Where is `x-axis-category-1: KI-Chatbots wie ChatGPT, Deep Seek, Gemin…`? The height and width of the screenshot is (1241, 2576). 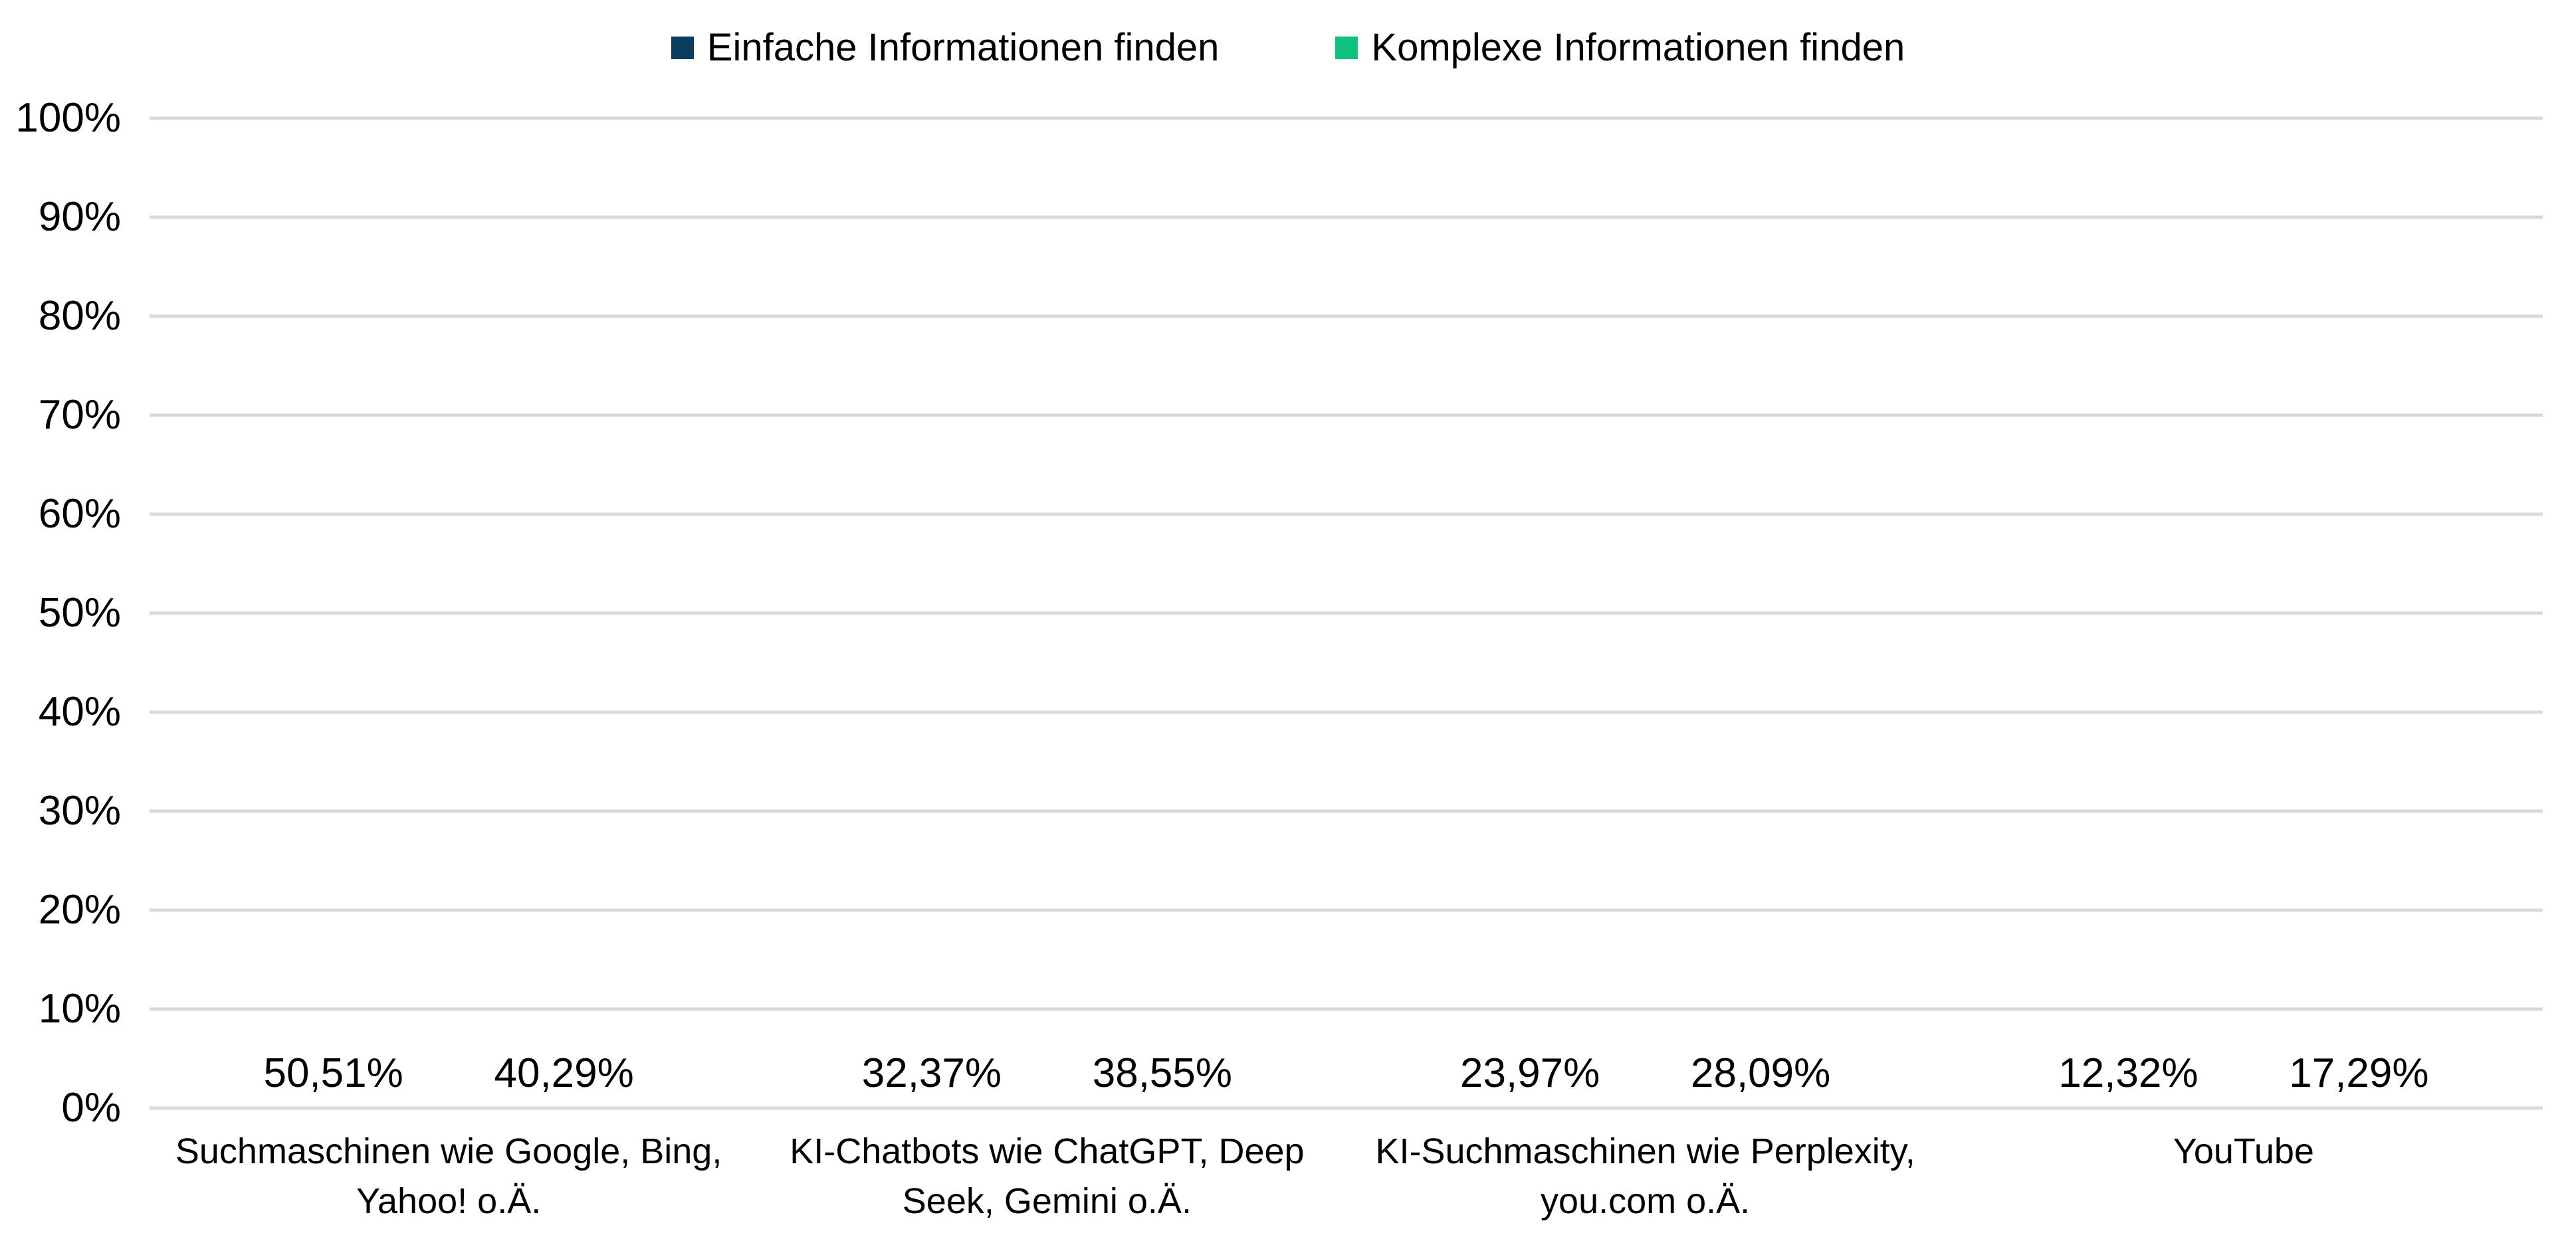
x-axis-category-1: KI-Chatbots wie ChatGPT, Deep Seek, Gemin… is located at coordinates (1047, 1176).